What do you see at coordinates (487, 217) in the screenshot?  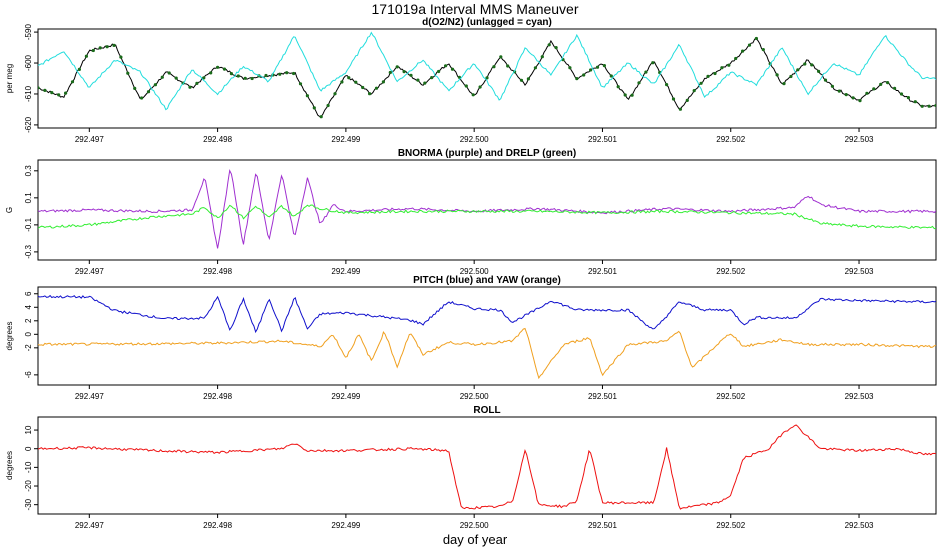 I see `series-line-drelp` at bounding box center [487, 217].